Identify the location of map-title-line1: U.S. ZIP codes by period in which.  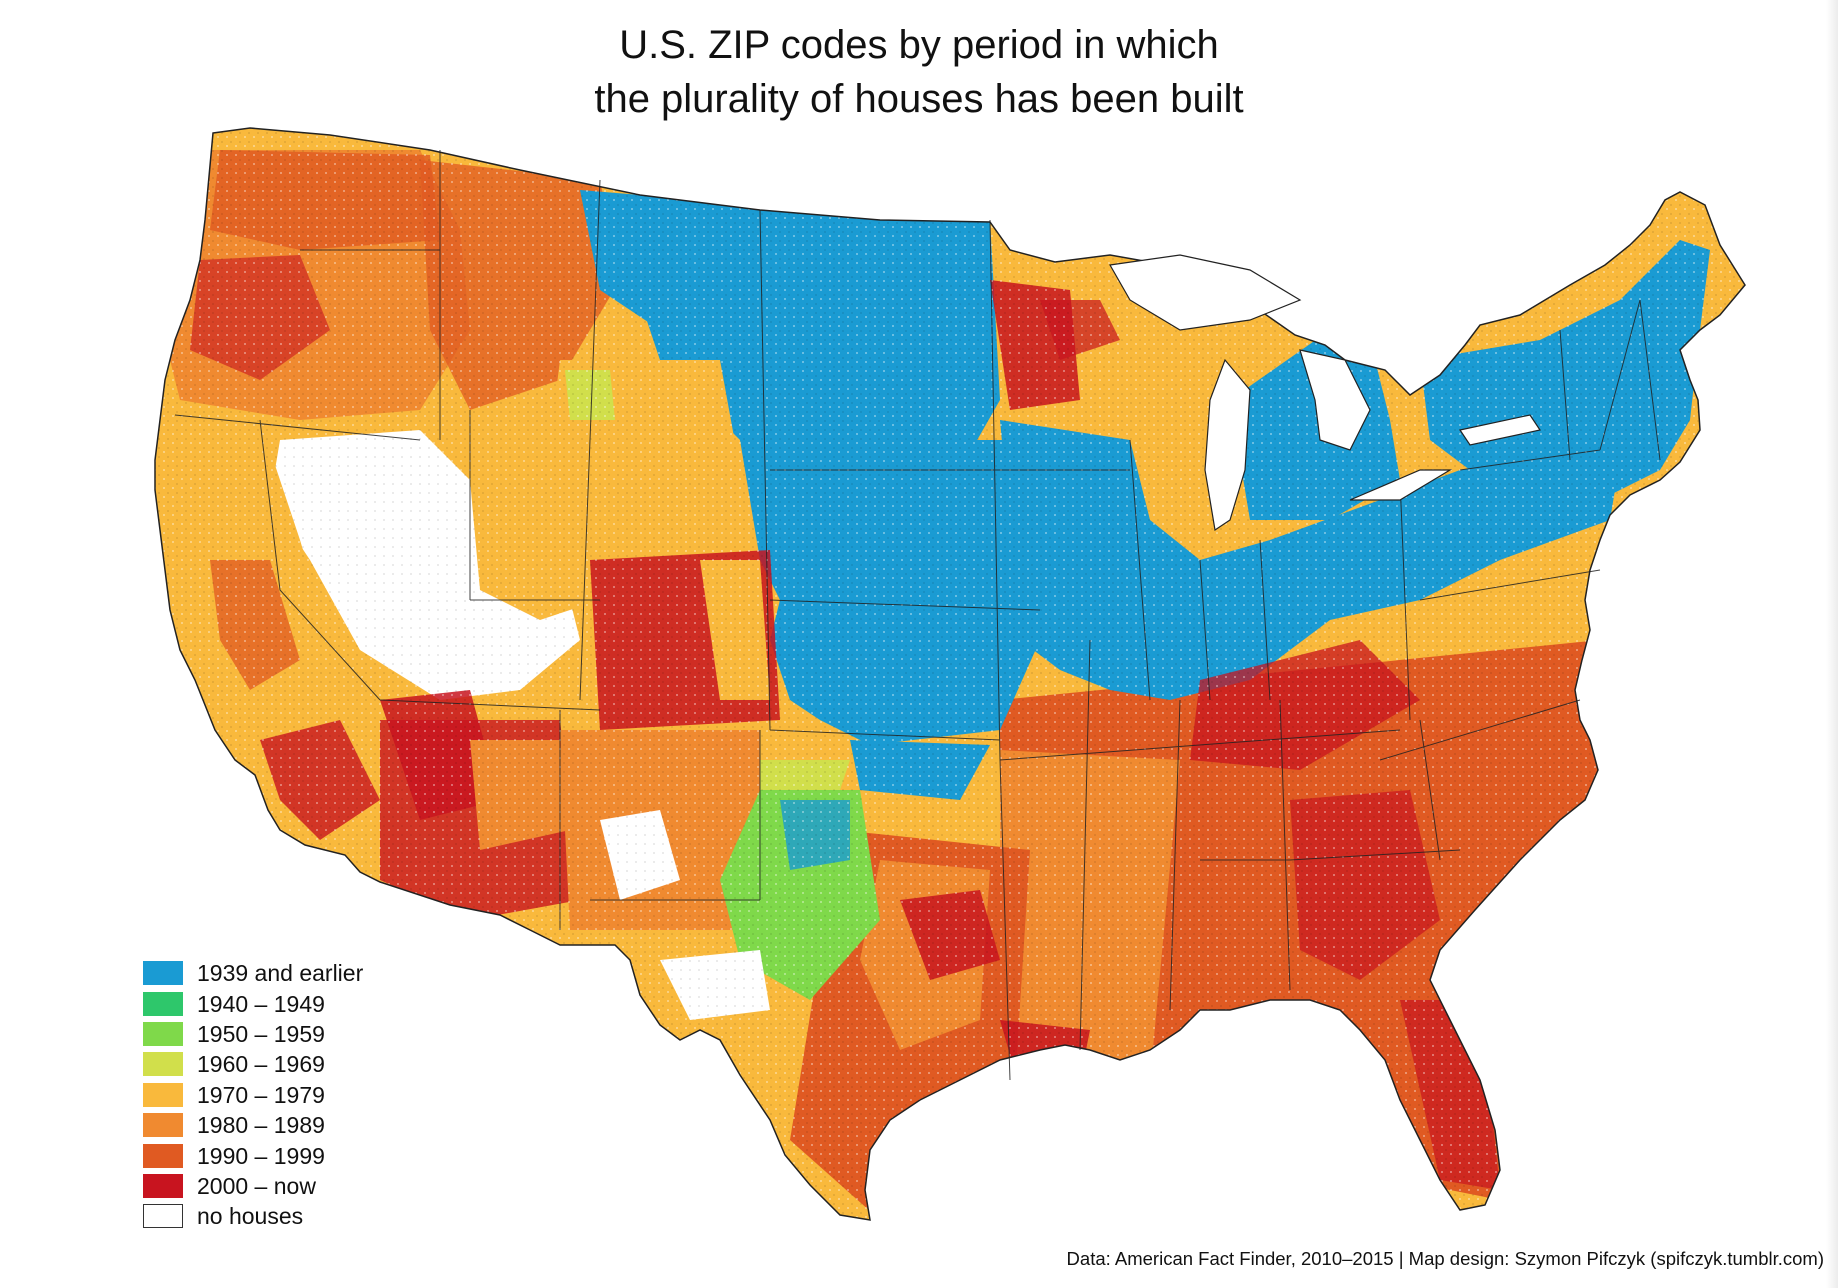
(919, 45).